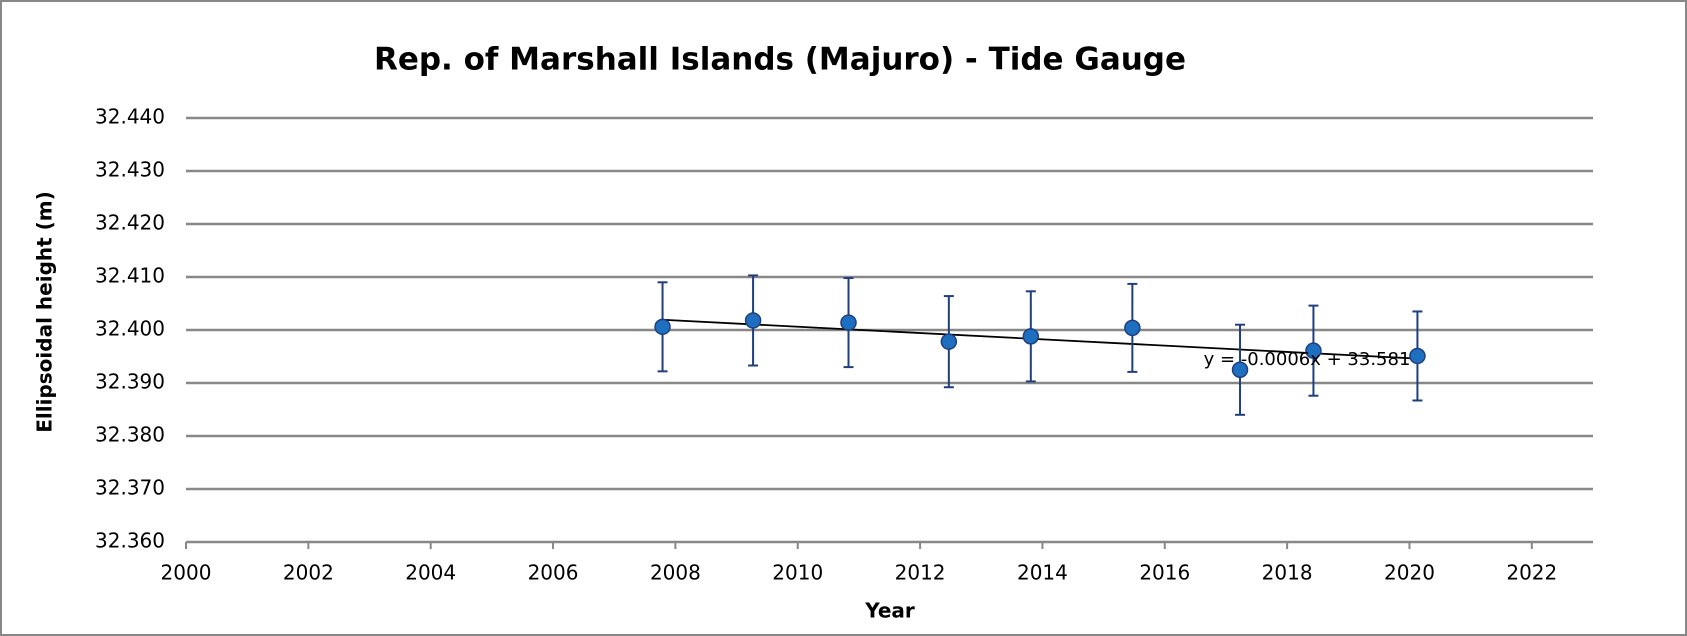 The image size is (1687, 636). Describe the element at coordinates (130, 382) in the screenshot. I see `y-tick-label: 32.390` at that location.